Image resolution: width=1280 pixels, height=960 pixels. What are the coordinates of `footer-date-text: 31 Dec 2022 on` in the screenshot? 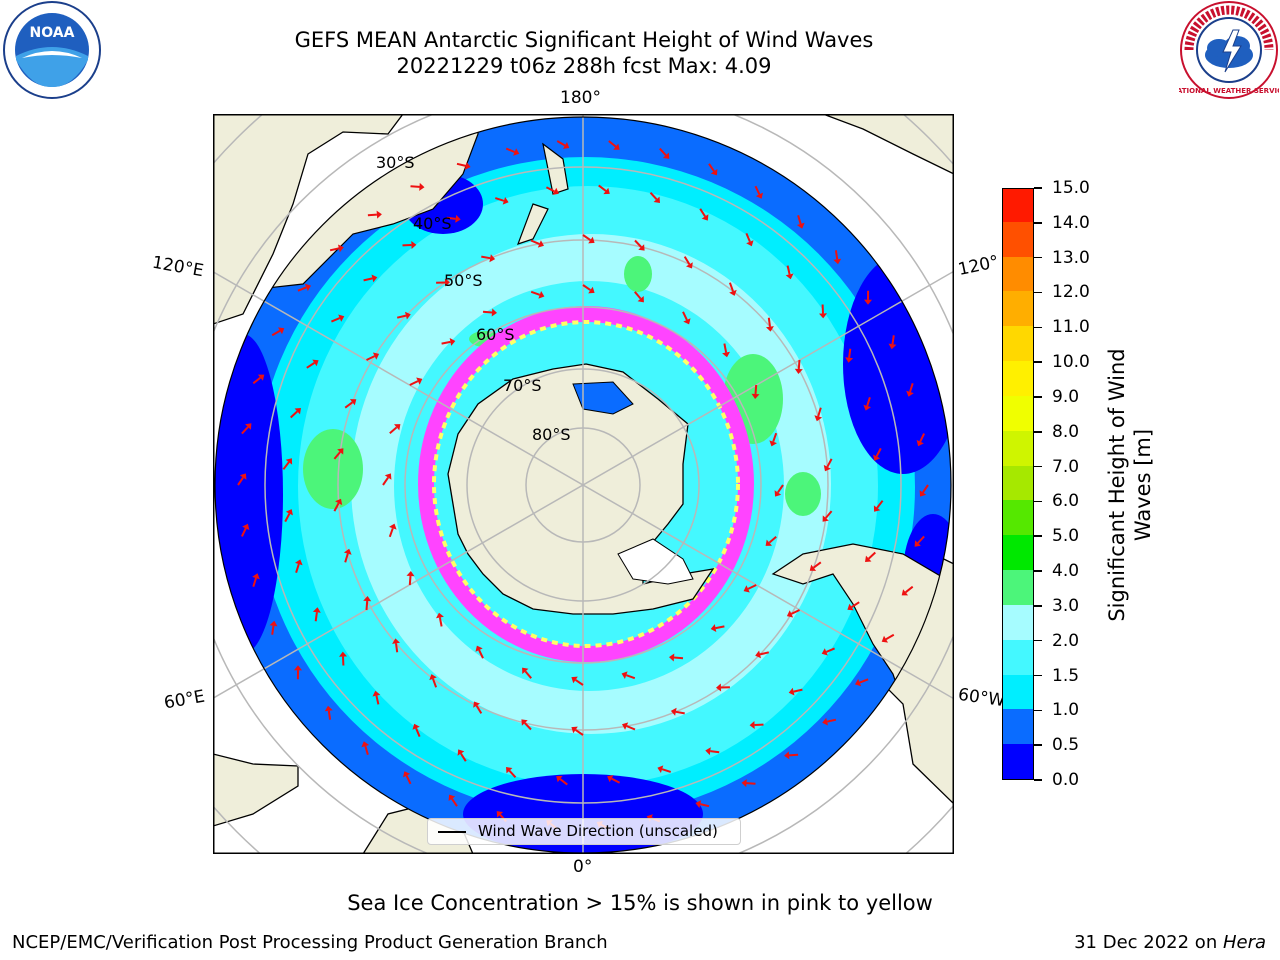 It's located at (1148, 942).